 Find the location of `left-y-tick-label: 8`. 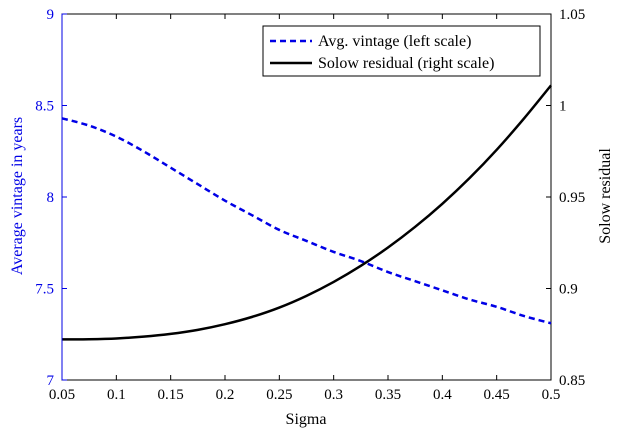

left-y-tick-label: 8 is located at coordinates (51, 198).